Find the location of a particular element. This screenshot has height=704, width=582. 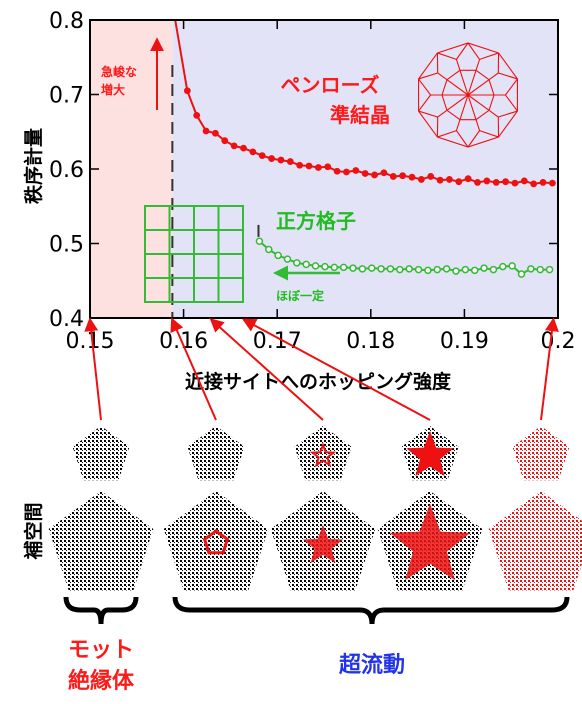

y-tick-label: 0.7 is located at coordinates (66, 96).